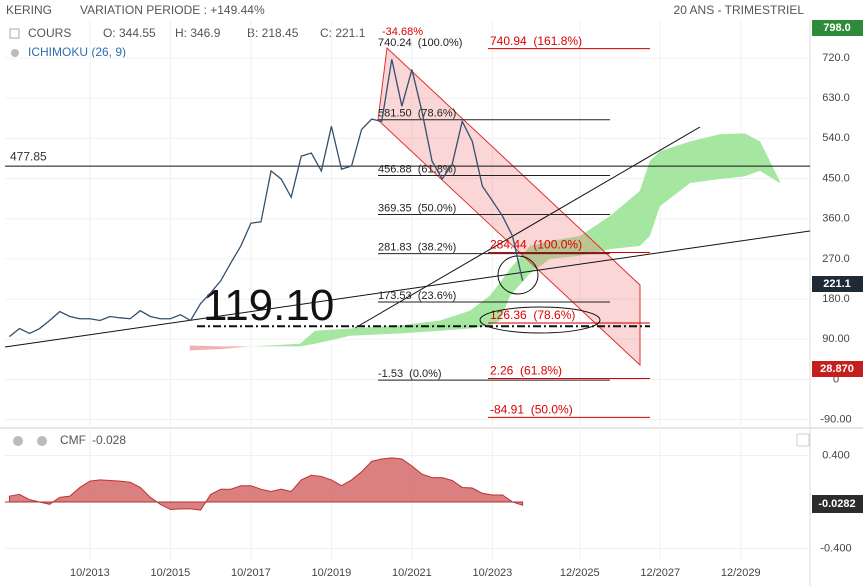  I want to click on fib-label: 456.88 (61.8%), so click(417, 169).